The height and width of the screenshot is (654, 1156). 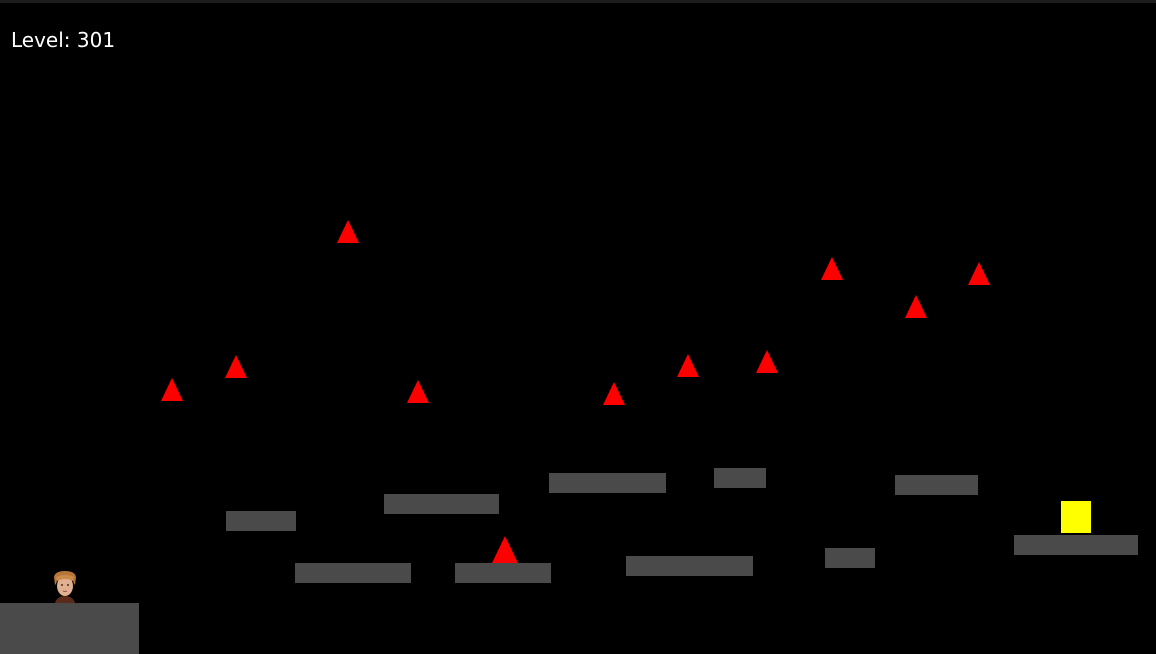 I want to click on level-indicator: Level: 301, so click(x=63, y=40).